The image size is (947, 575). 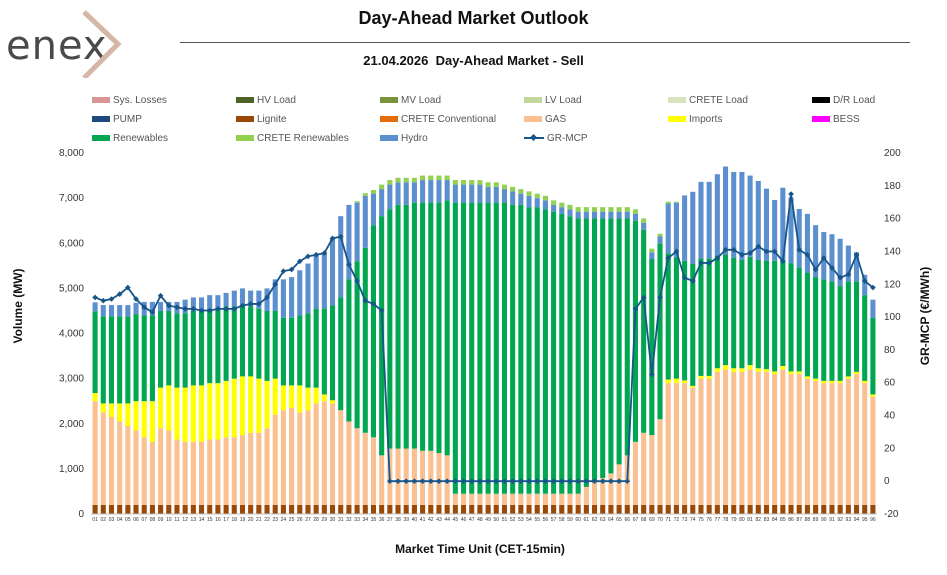 What do you see at coordinates (473, 60) in the screenshot?
I see `chart-subtitle: 21.04.2026 Day-Ahead Market - Sell` at bounding box center [473, 60].